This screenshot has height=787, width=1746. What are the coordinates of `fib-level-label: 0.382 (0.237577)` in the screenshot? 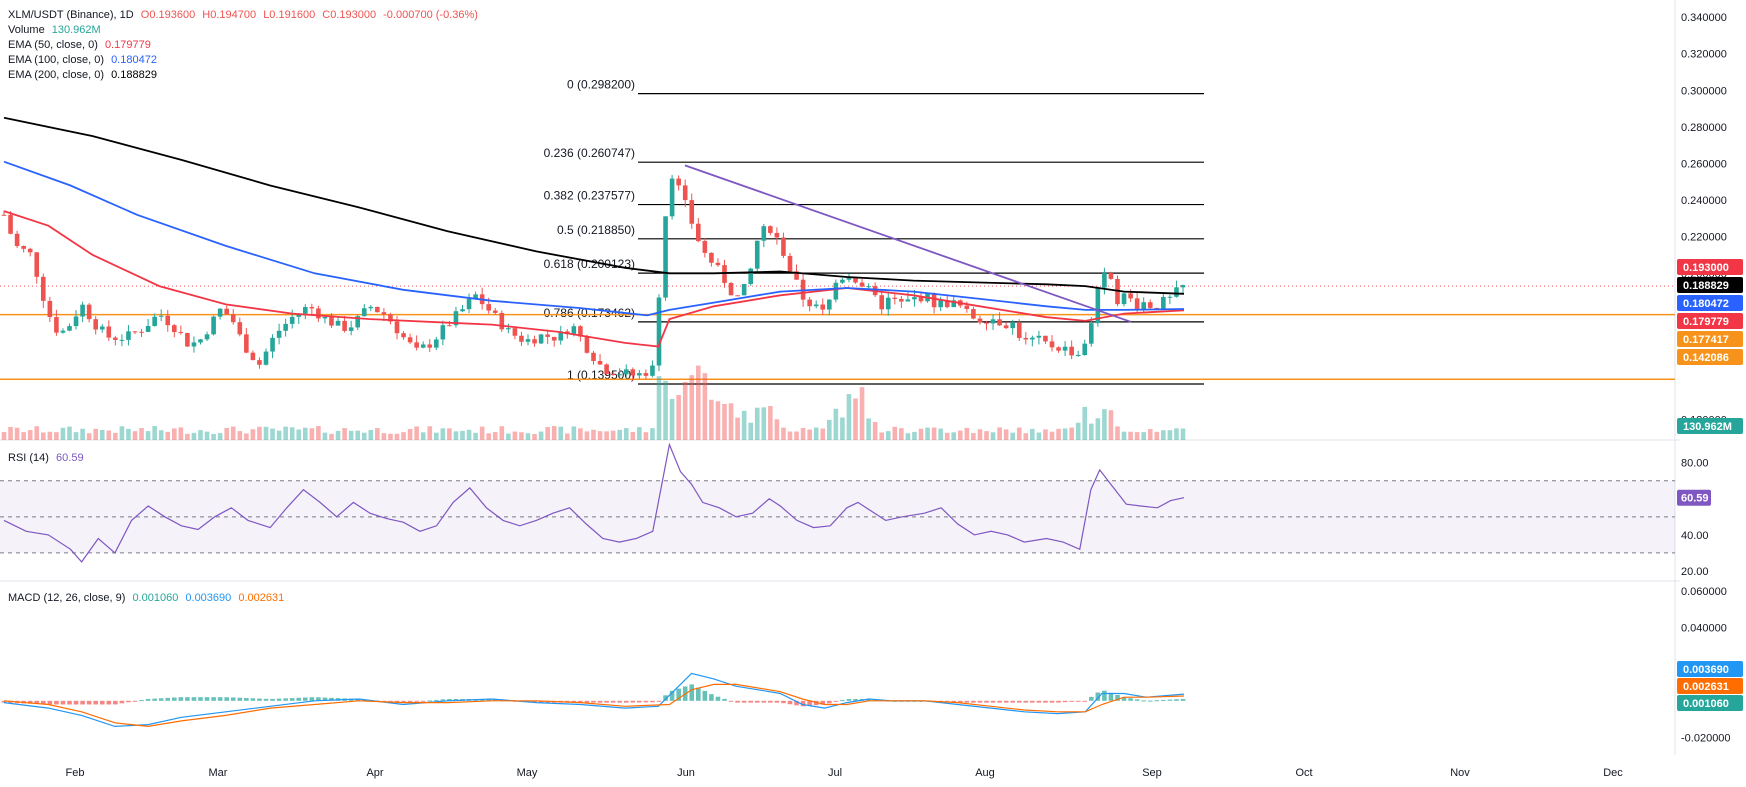 It's located at (589, 196).